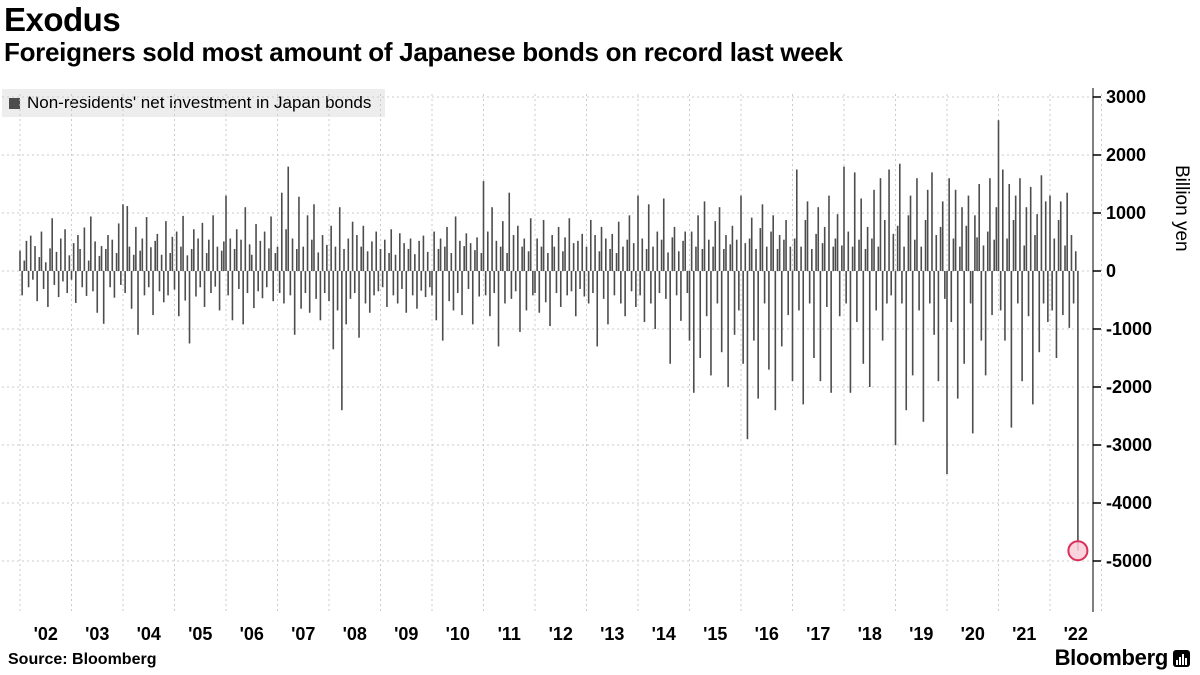  Describe the element at coordinates (200, 634) in the screenshot. I see `svg-text: '05` at that location.